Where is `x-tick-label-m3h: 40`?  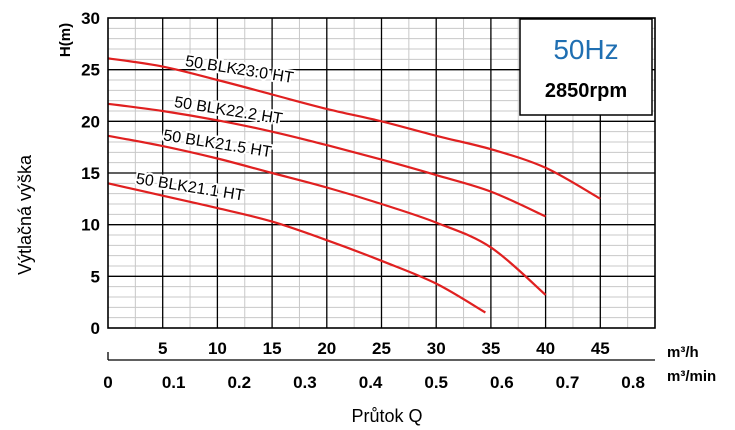 x-tick-label-m3h: 40 is located at coordinates (545, 348).